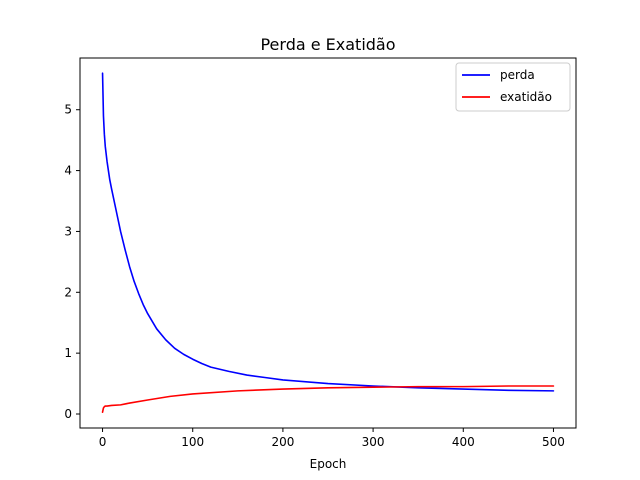 The width and height of the screenshot is (640, 480). I want to click on x-tick-label: 300, so click(373, 442).